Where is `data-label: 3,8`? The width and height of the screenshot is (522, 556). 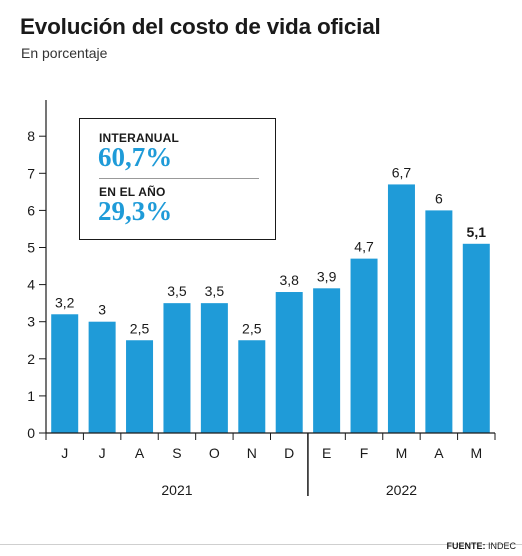 data-label: 3,8 is located at coordinates (289, 280).